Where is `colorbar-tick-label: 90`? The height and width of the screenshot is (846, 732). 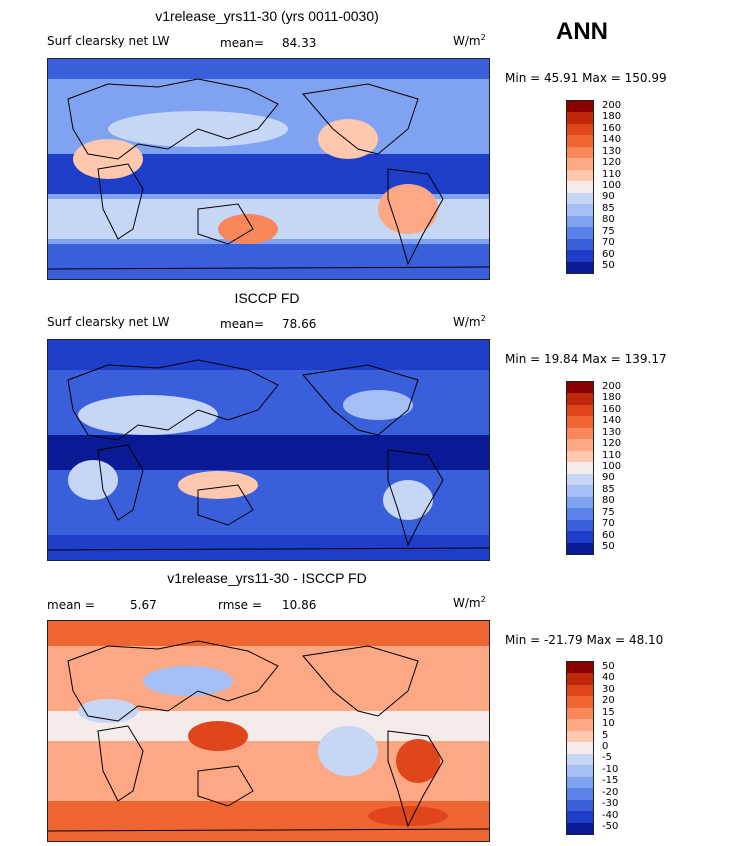
colorbar-tick-label: 90 is located at coordinates (608, 197).